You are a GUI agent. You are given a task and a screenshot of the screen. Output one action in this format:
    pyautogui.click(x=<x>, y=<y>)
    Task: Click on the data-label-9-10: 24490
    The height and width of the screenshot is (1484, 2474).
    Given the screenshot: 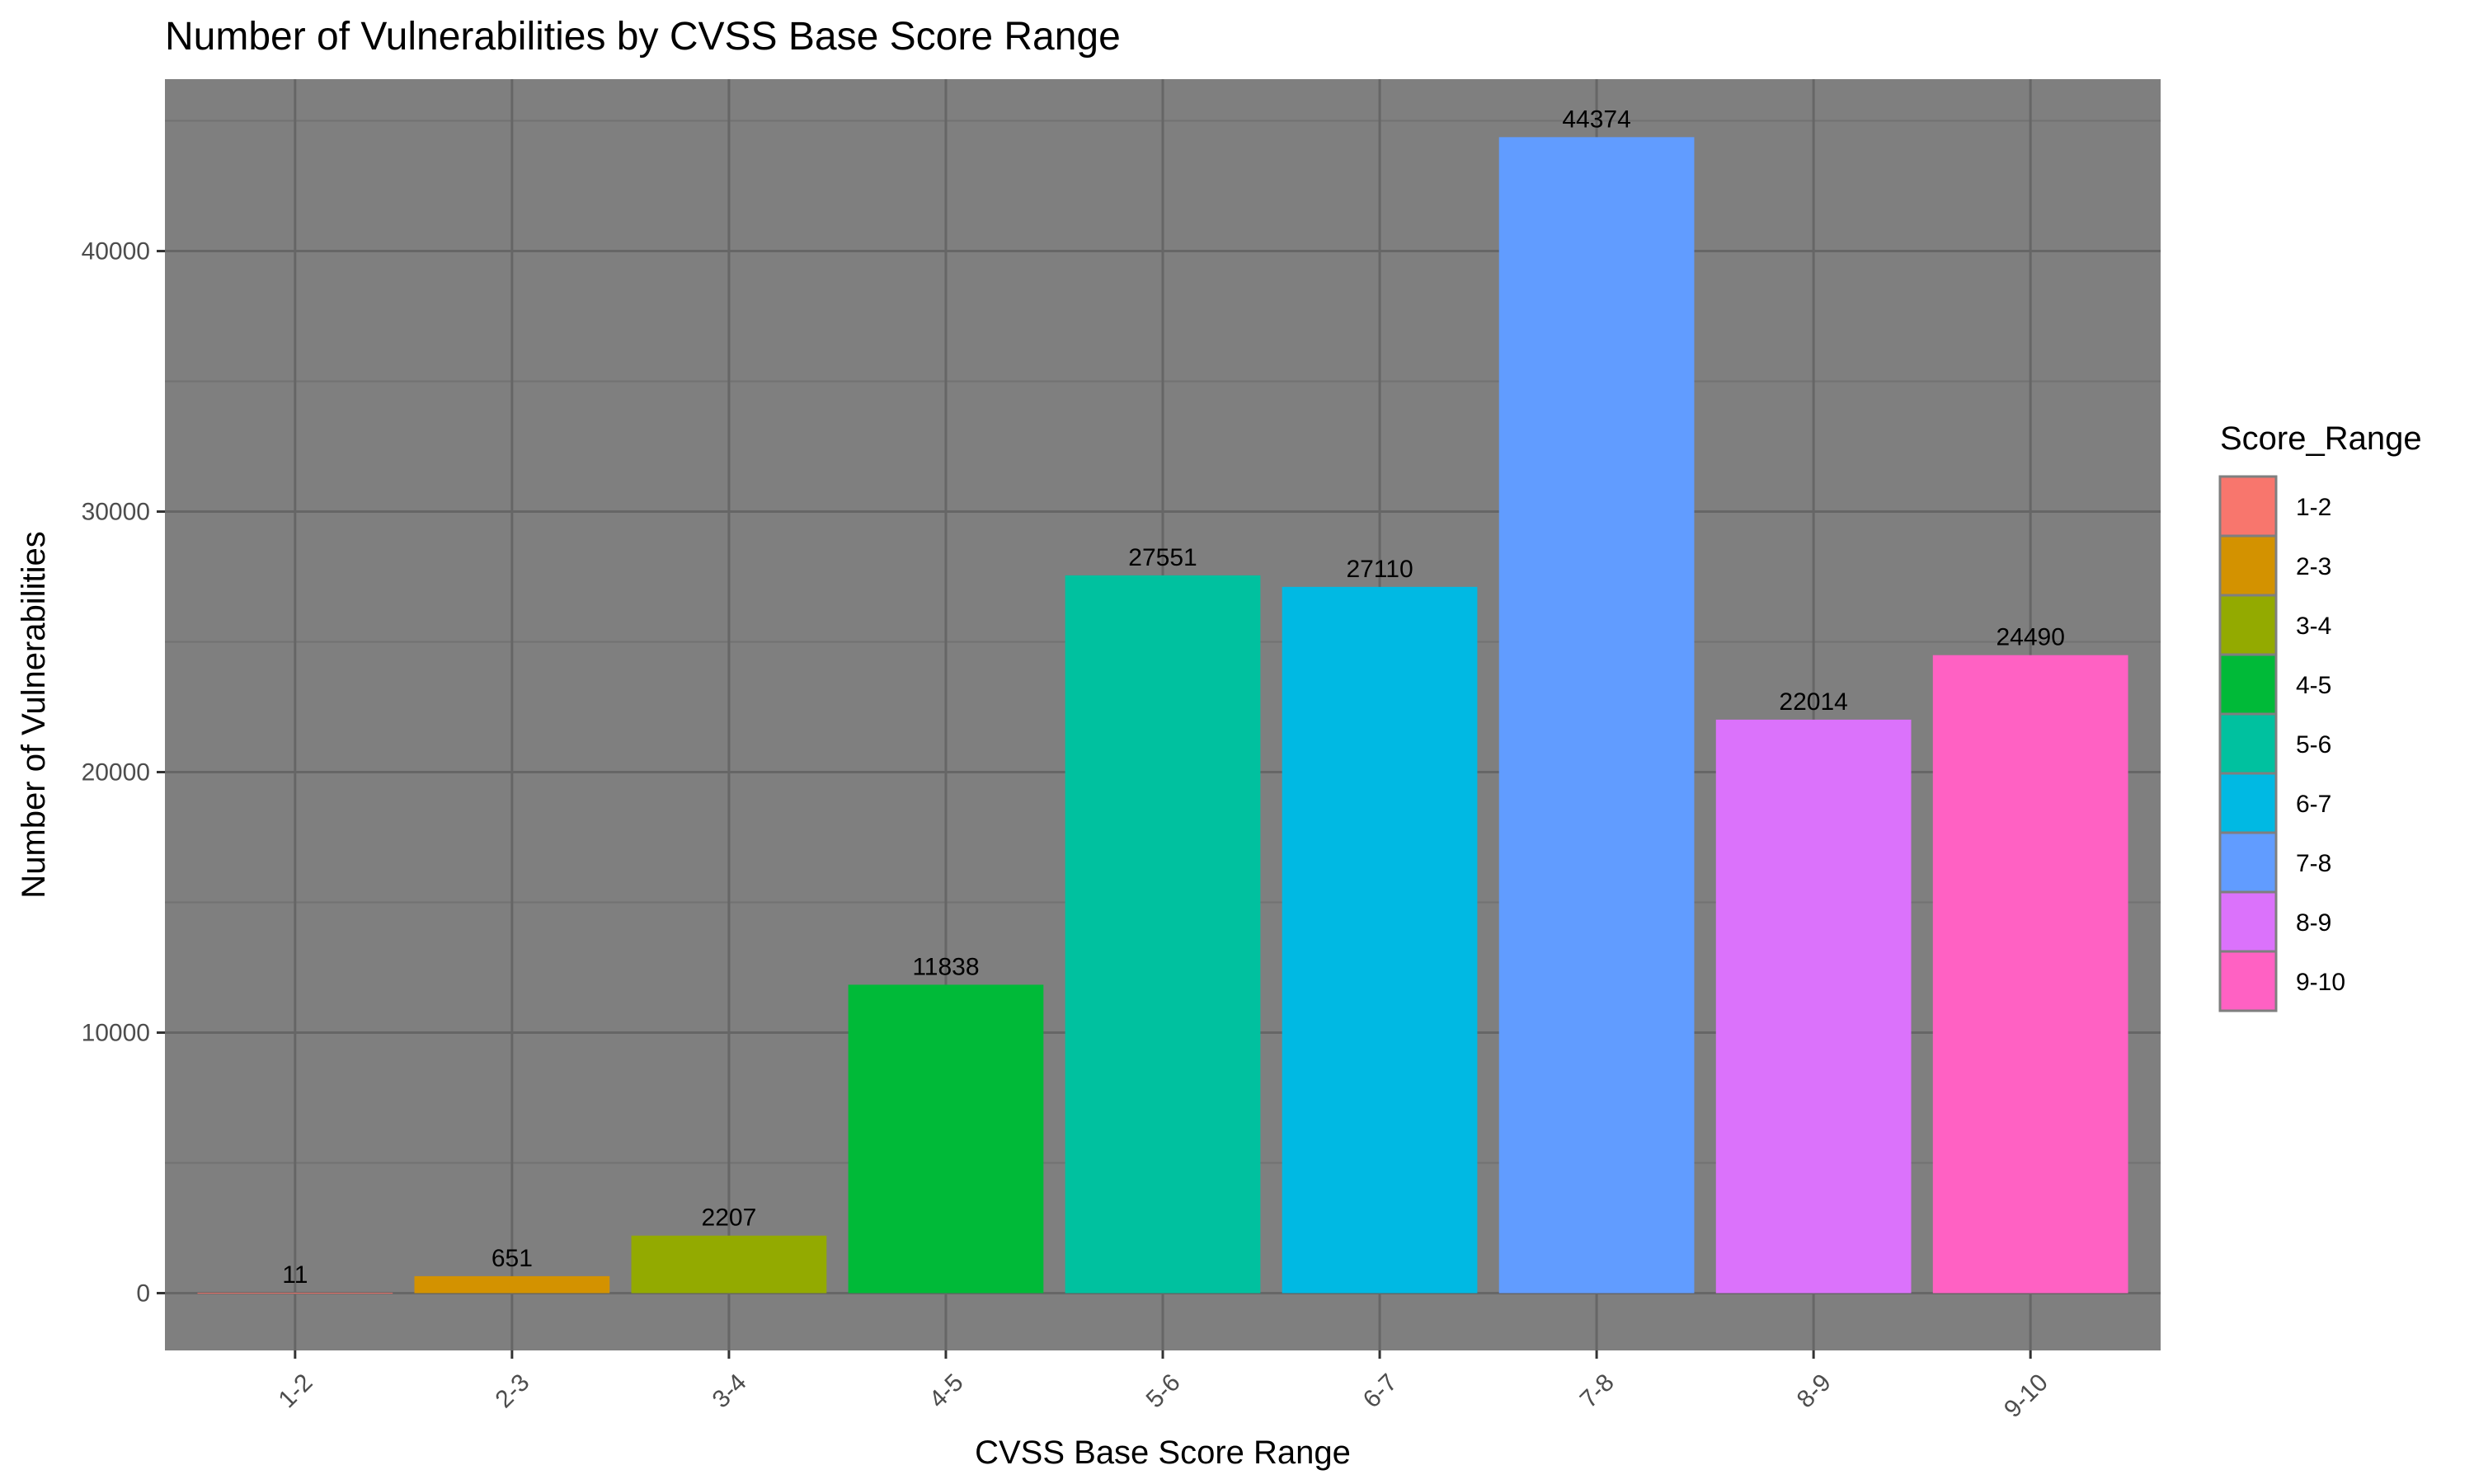 What is the action you would take?
    pyautogui.click(x=2030, y=637)
    